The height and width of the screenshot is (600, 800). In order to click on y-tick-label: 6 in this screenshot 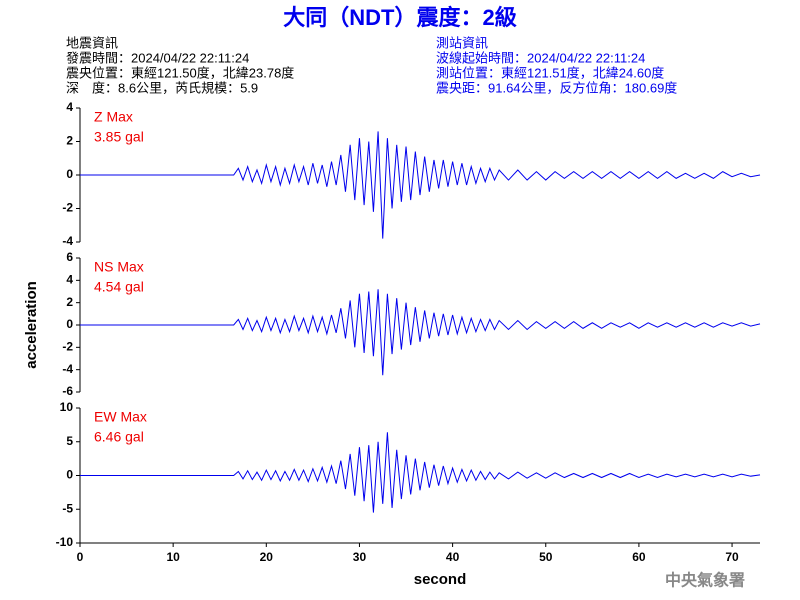, I will do `click(69, 257)`.